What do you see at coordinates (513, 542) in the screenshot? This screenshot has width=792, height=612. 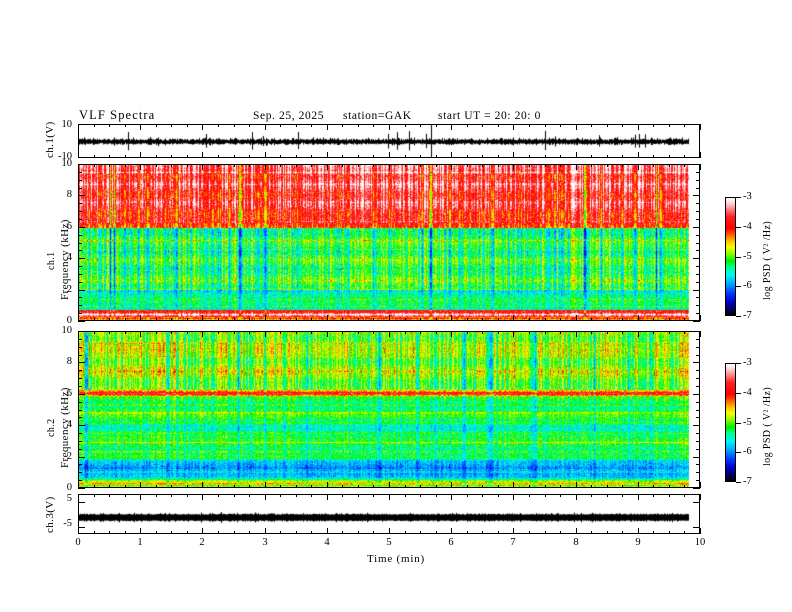 I see `x-axis-tick-label: 7` at bounding box center [513, 542].